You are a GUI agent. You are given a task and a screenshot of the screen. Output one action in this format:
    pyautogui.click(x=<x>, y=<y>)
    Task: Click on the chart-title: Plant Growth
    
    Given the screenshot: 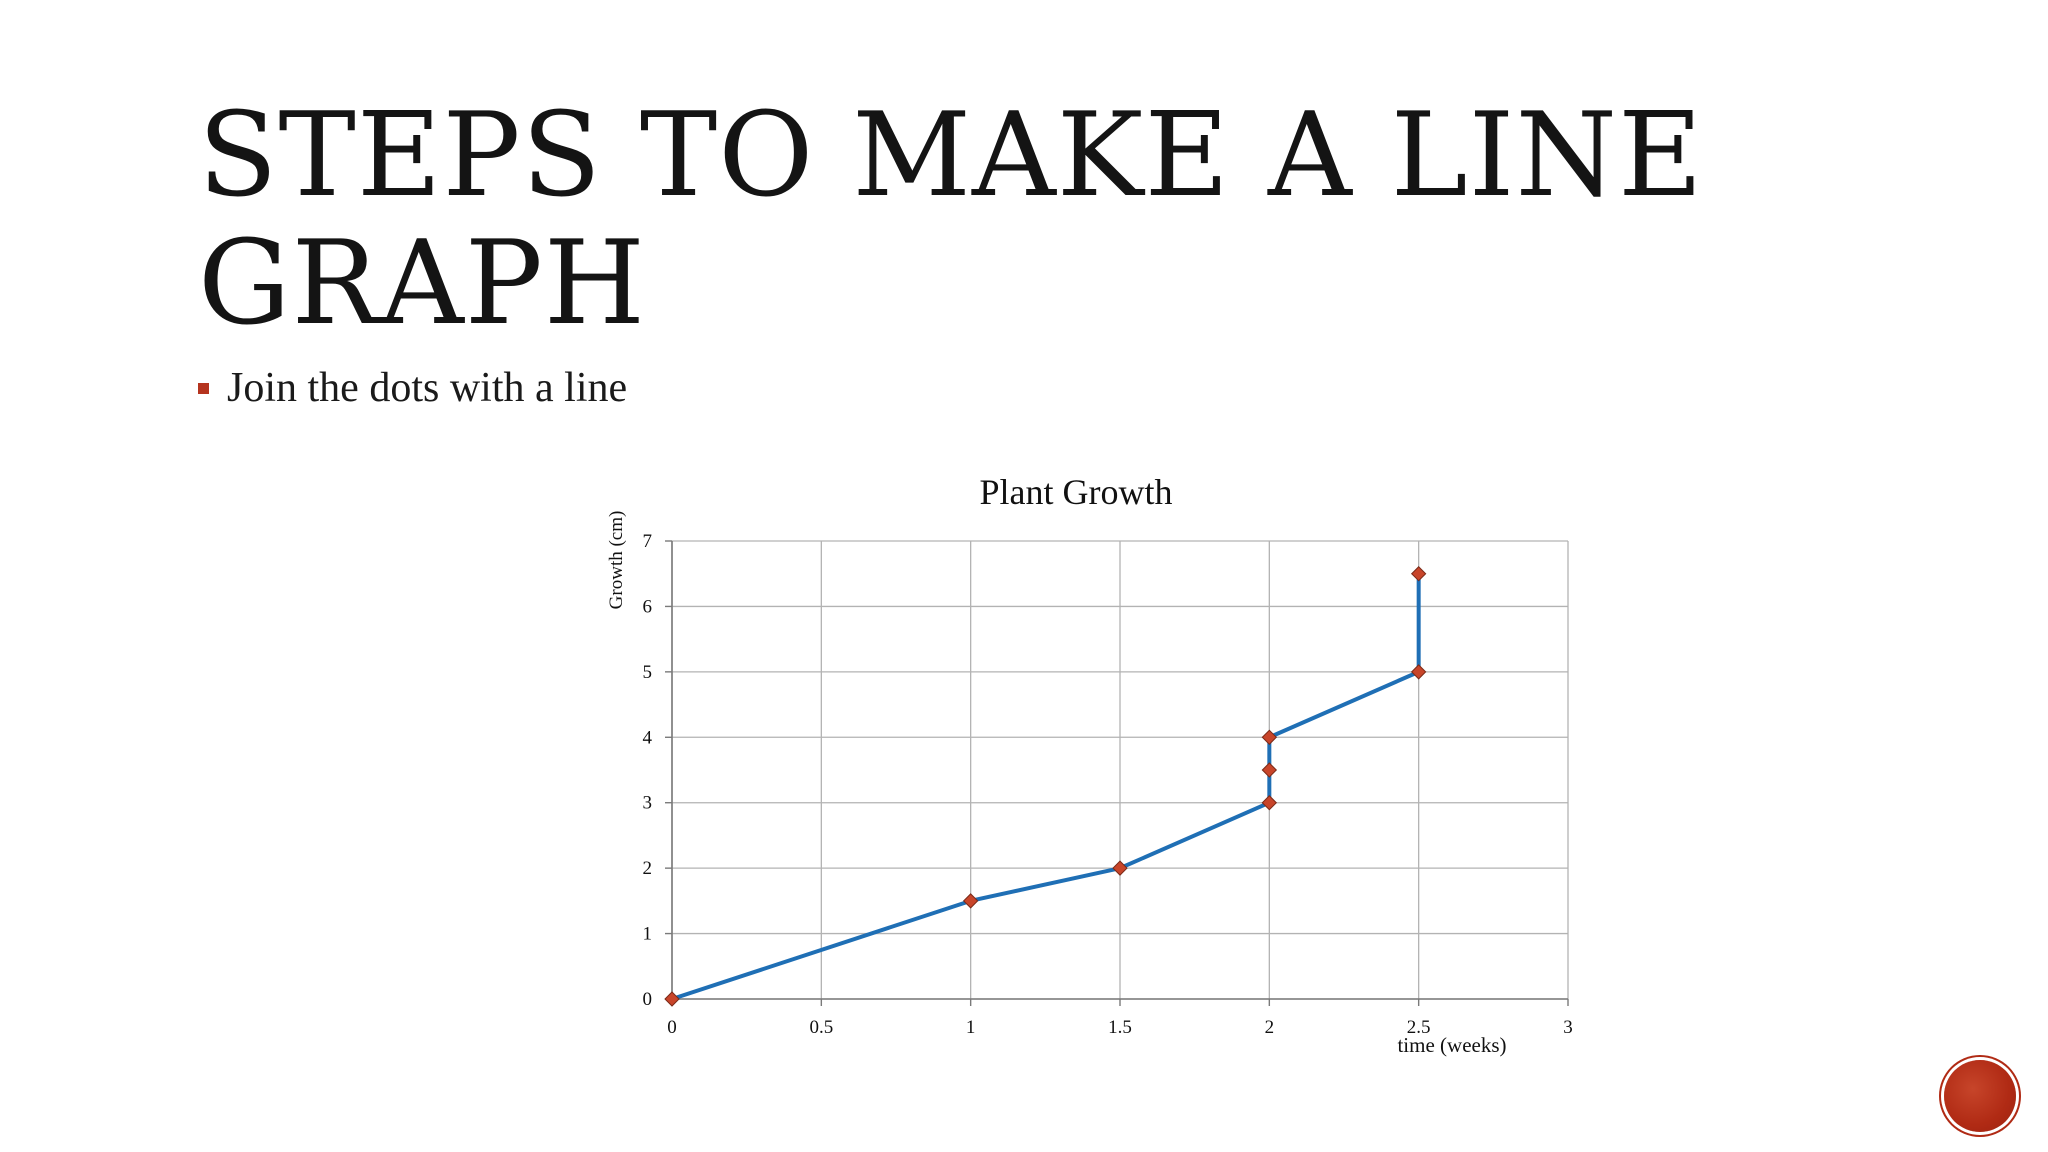 What is the action you would take?
    pyautogui.click(x=1076, y=492)
    